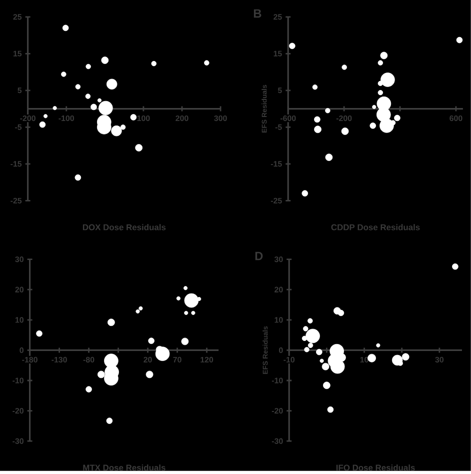 This screenshot has height=474, width=471. I want to click on x-axis-title: CDDP Dose Residuals, so click(375, 227).